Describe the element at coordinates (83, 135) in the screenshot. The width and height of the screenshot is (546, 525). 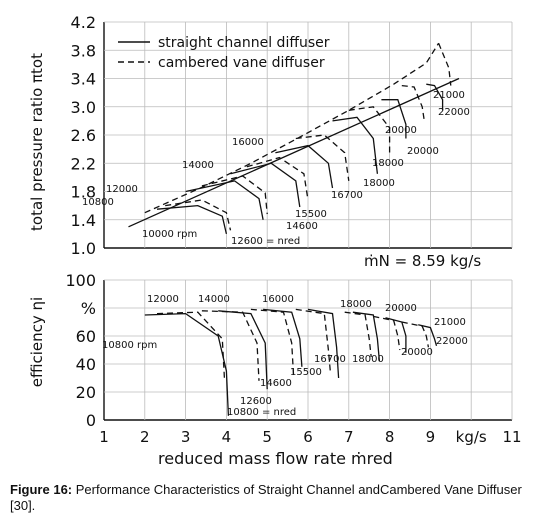
I see `y-tick-label: 2.6` at that location.